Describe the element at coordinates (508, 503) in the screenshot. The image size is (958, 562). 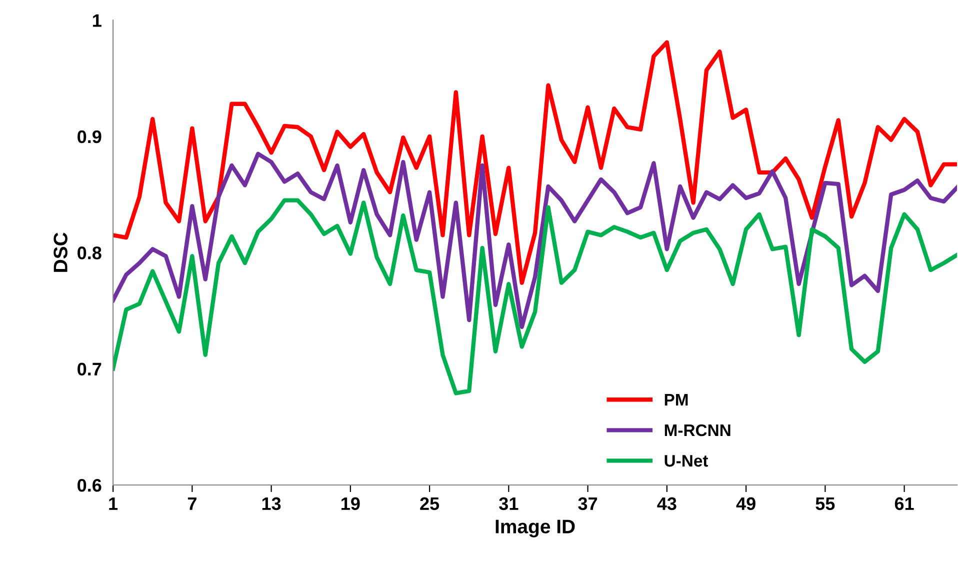
I see `x-tick-label: 31` at that location.